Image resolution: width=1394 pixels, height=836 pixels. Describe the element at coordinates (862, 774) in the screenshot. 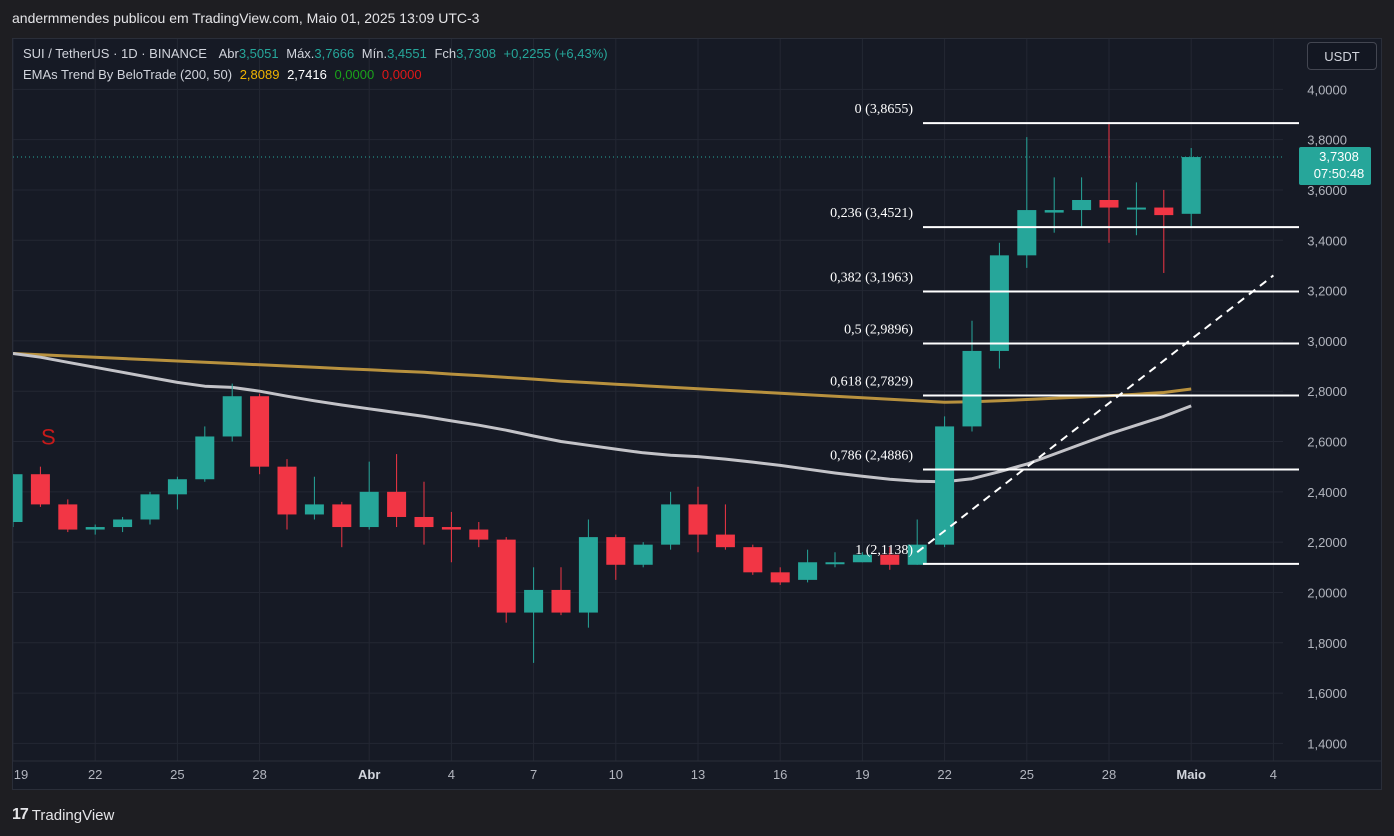

I see `time-axis-label: 19` at that location.